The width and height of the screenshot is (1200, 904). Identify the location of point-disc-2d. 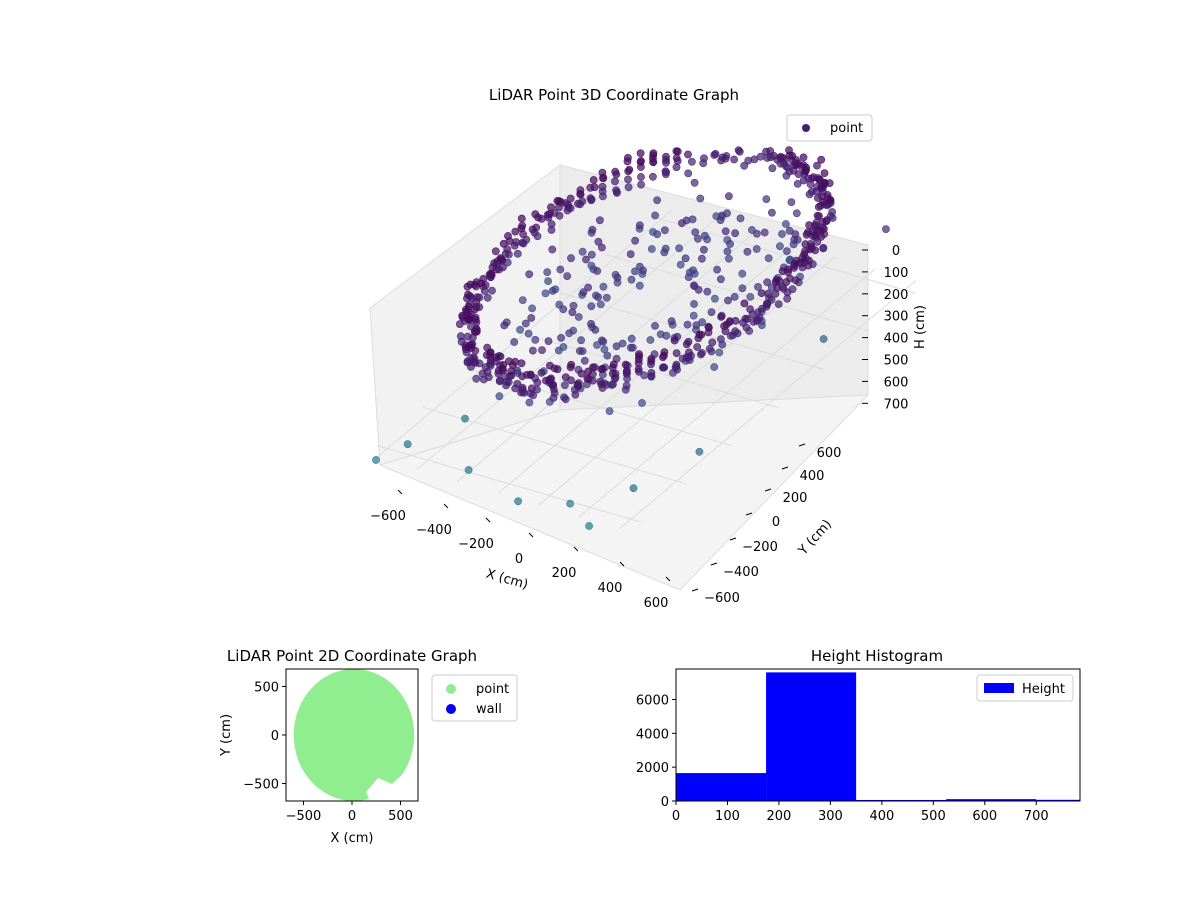
(354, 735).